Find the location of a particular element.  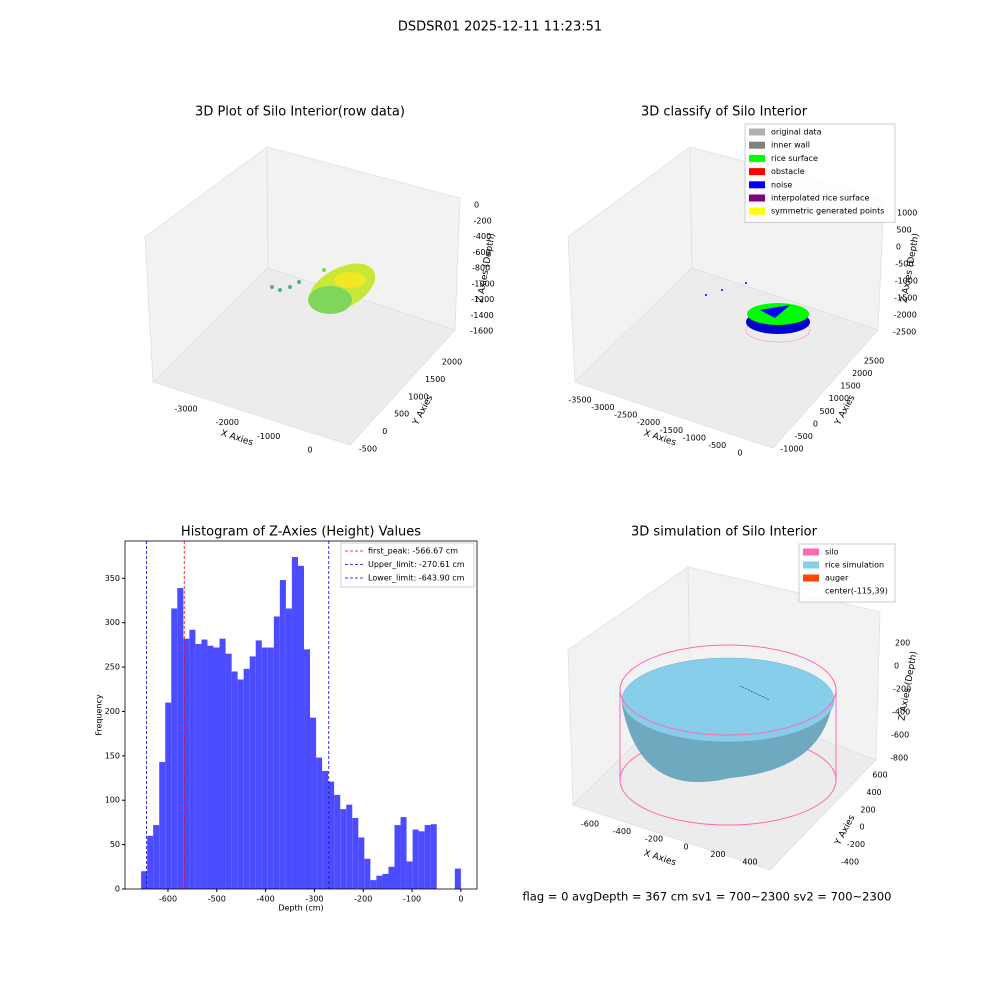

x-tick-label: -3000 is located at coordinates (602, 407).